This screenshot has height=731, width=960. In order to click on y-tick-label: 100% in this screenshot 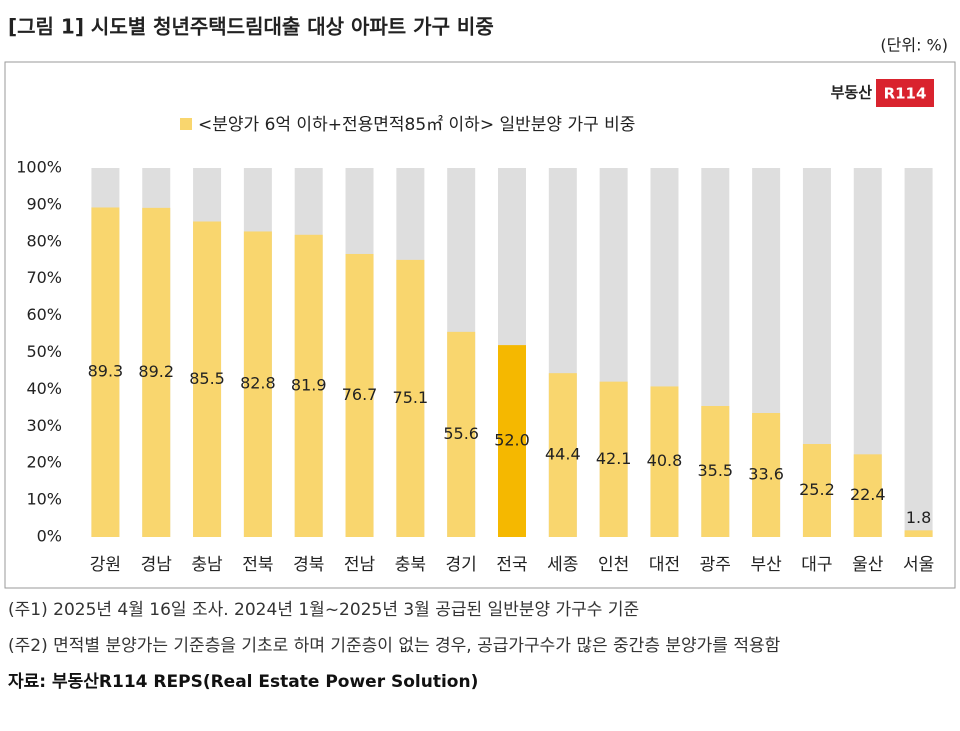, I will do `click(39, 167)`.